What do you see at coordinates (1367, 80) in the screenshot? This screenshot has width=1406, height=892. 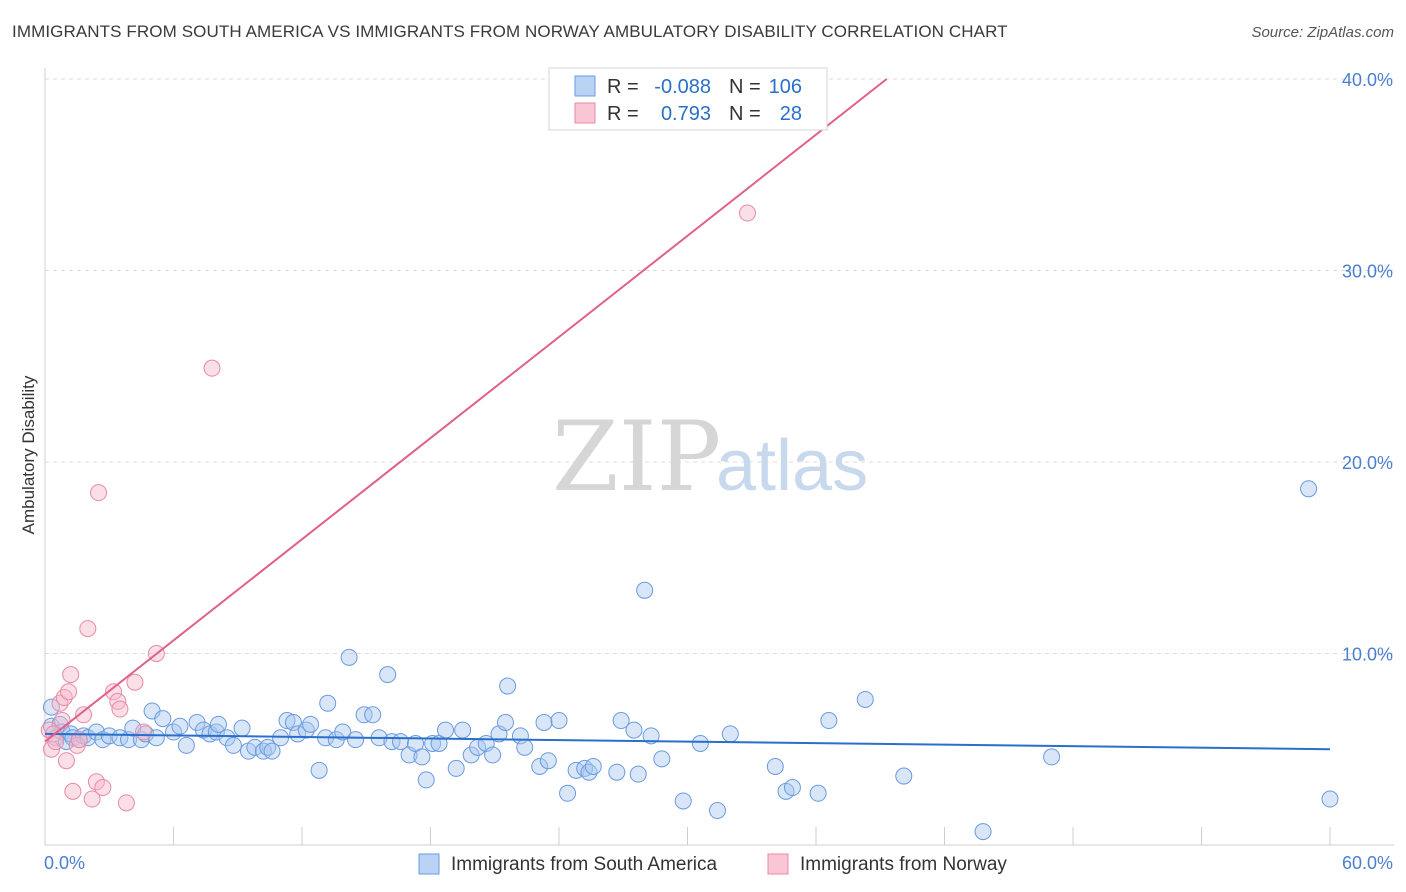 I see `y-tick-label-4: 40.0%` at bounding box center [1367, 80].